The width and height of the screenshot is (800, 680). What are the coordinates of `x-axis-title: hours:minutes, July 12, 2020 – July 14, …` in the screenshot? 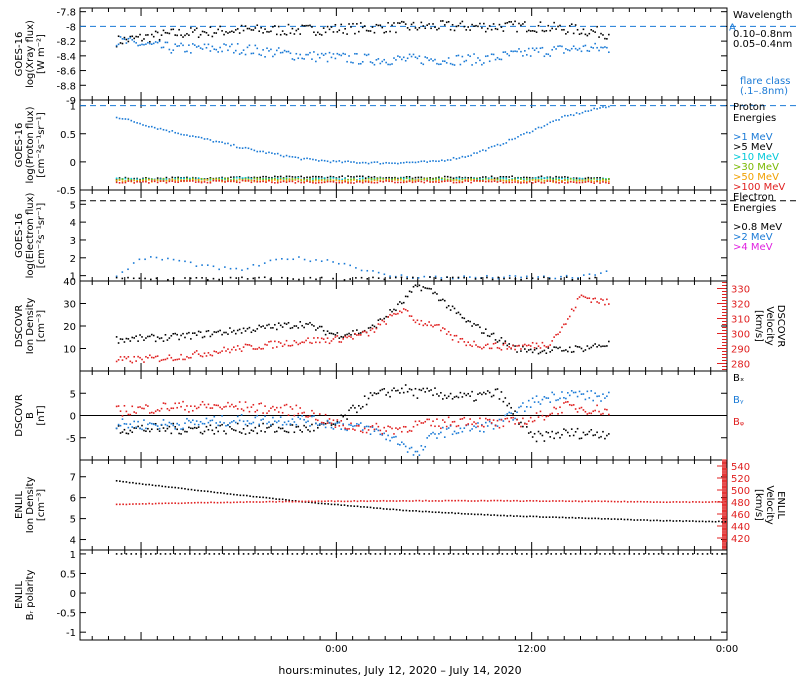 It's located at (399, 670).